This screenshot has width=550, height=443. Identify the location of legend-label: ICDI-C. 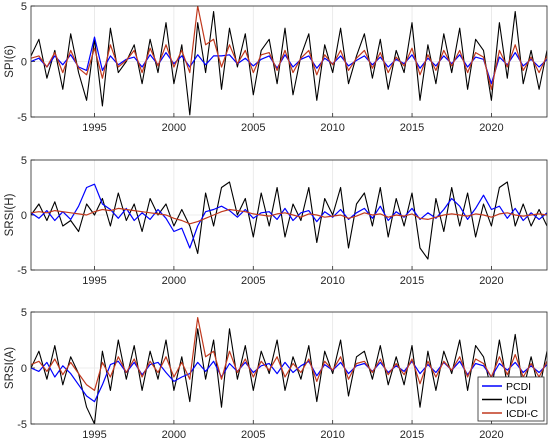
(522, 414).